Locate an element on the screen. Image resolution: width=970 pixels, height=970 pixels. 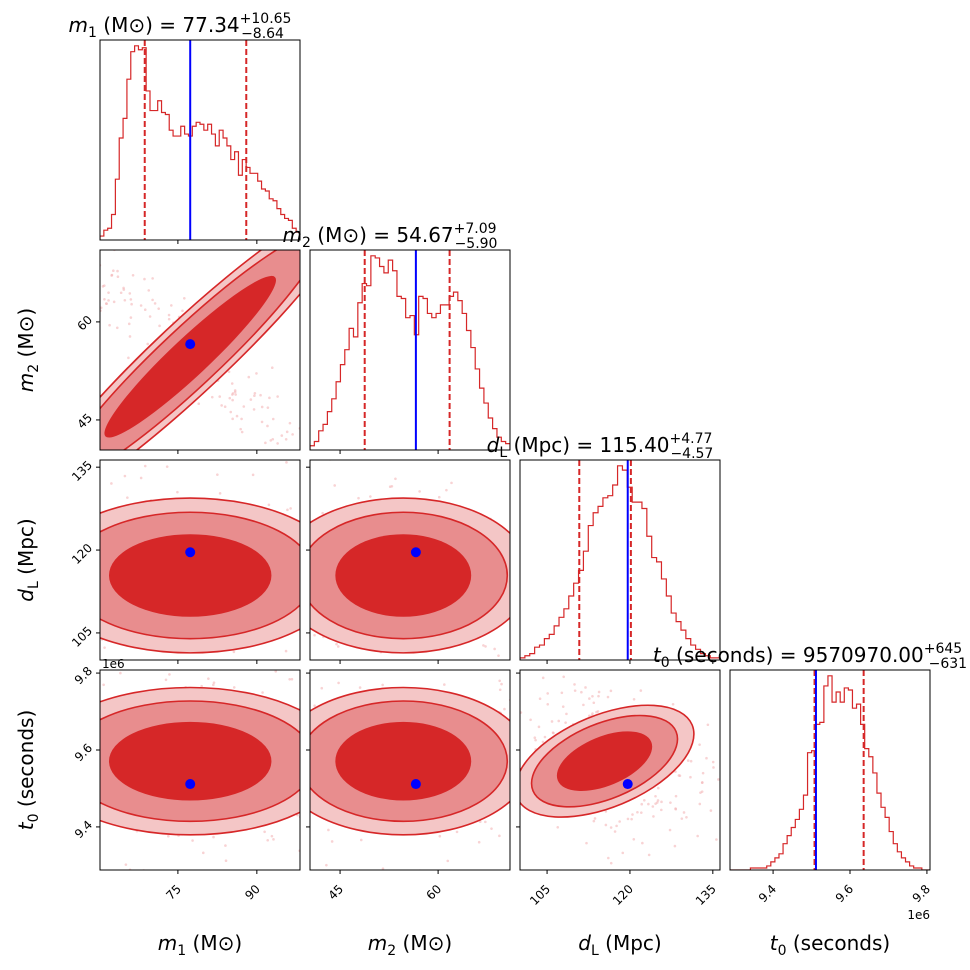
histogram-m2 is located at coordinates (410, 352).